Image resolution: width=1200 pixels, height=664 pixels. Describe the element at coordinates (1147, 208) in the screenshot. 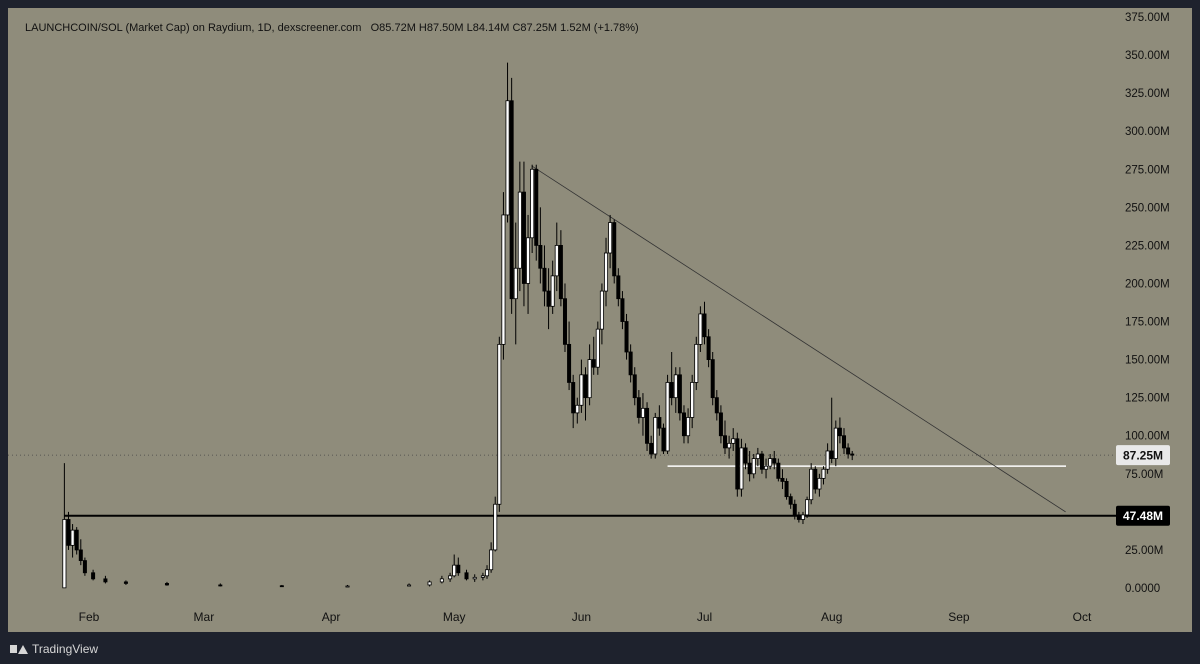

I see `y-tick-label: 250.00M` at that location.